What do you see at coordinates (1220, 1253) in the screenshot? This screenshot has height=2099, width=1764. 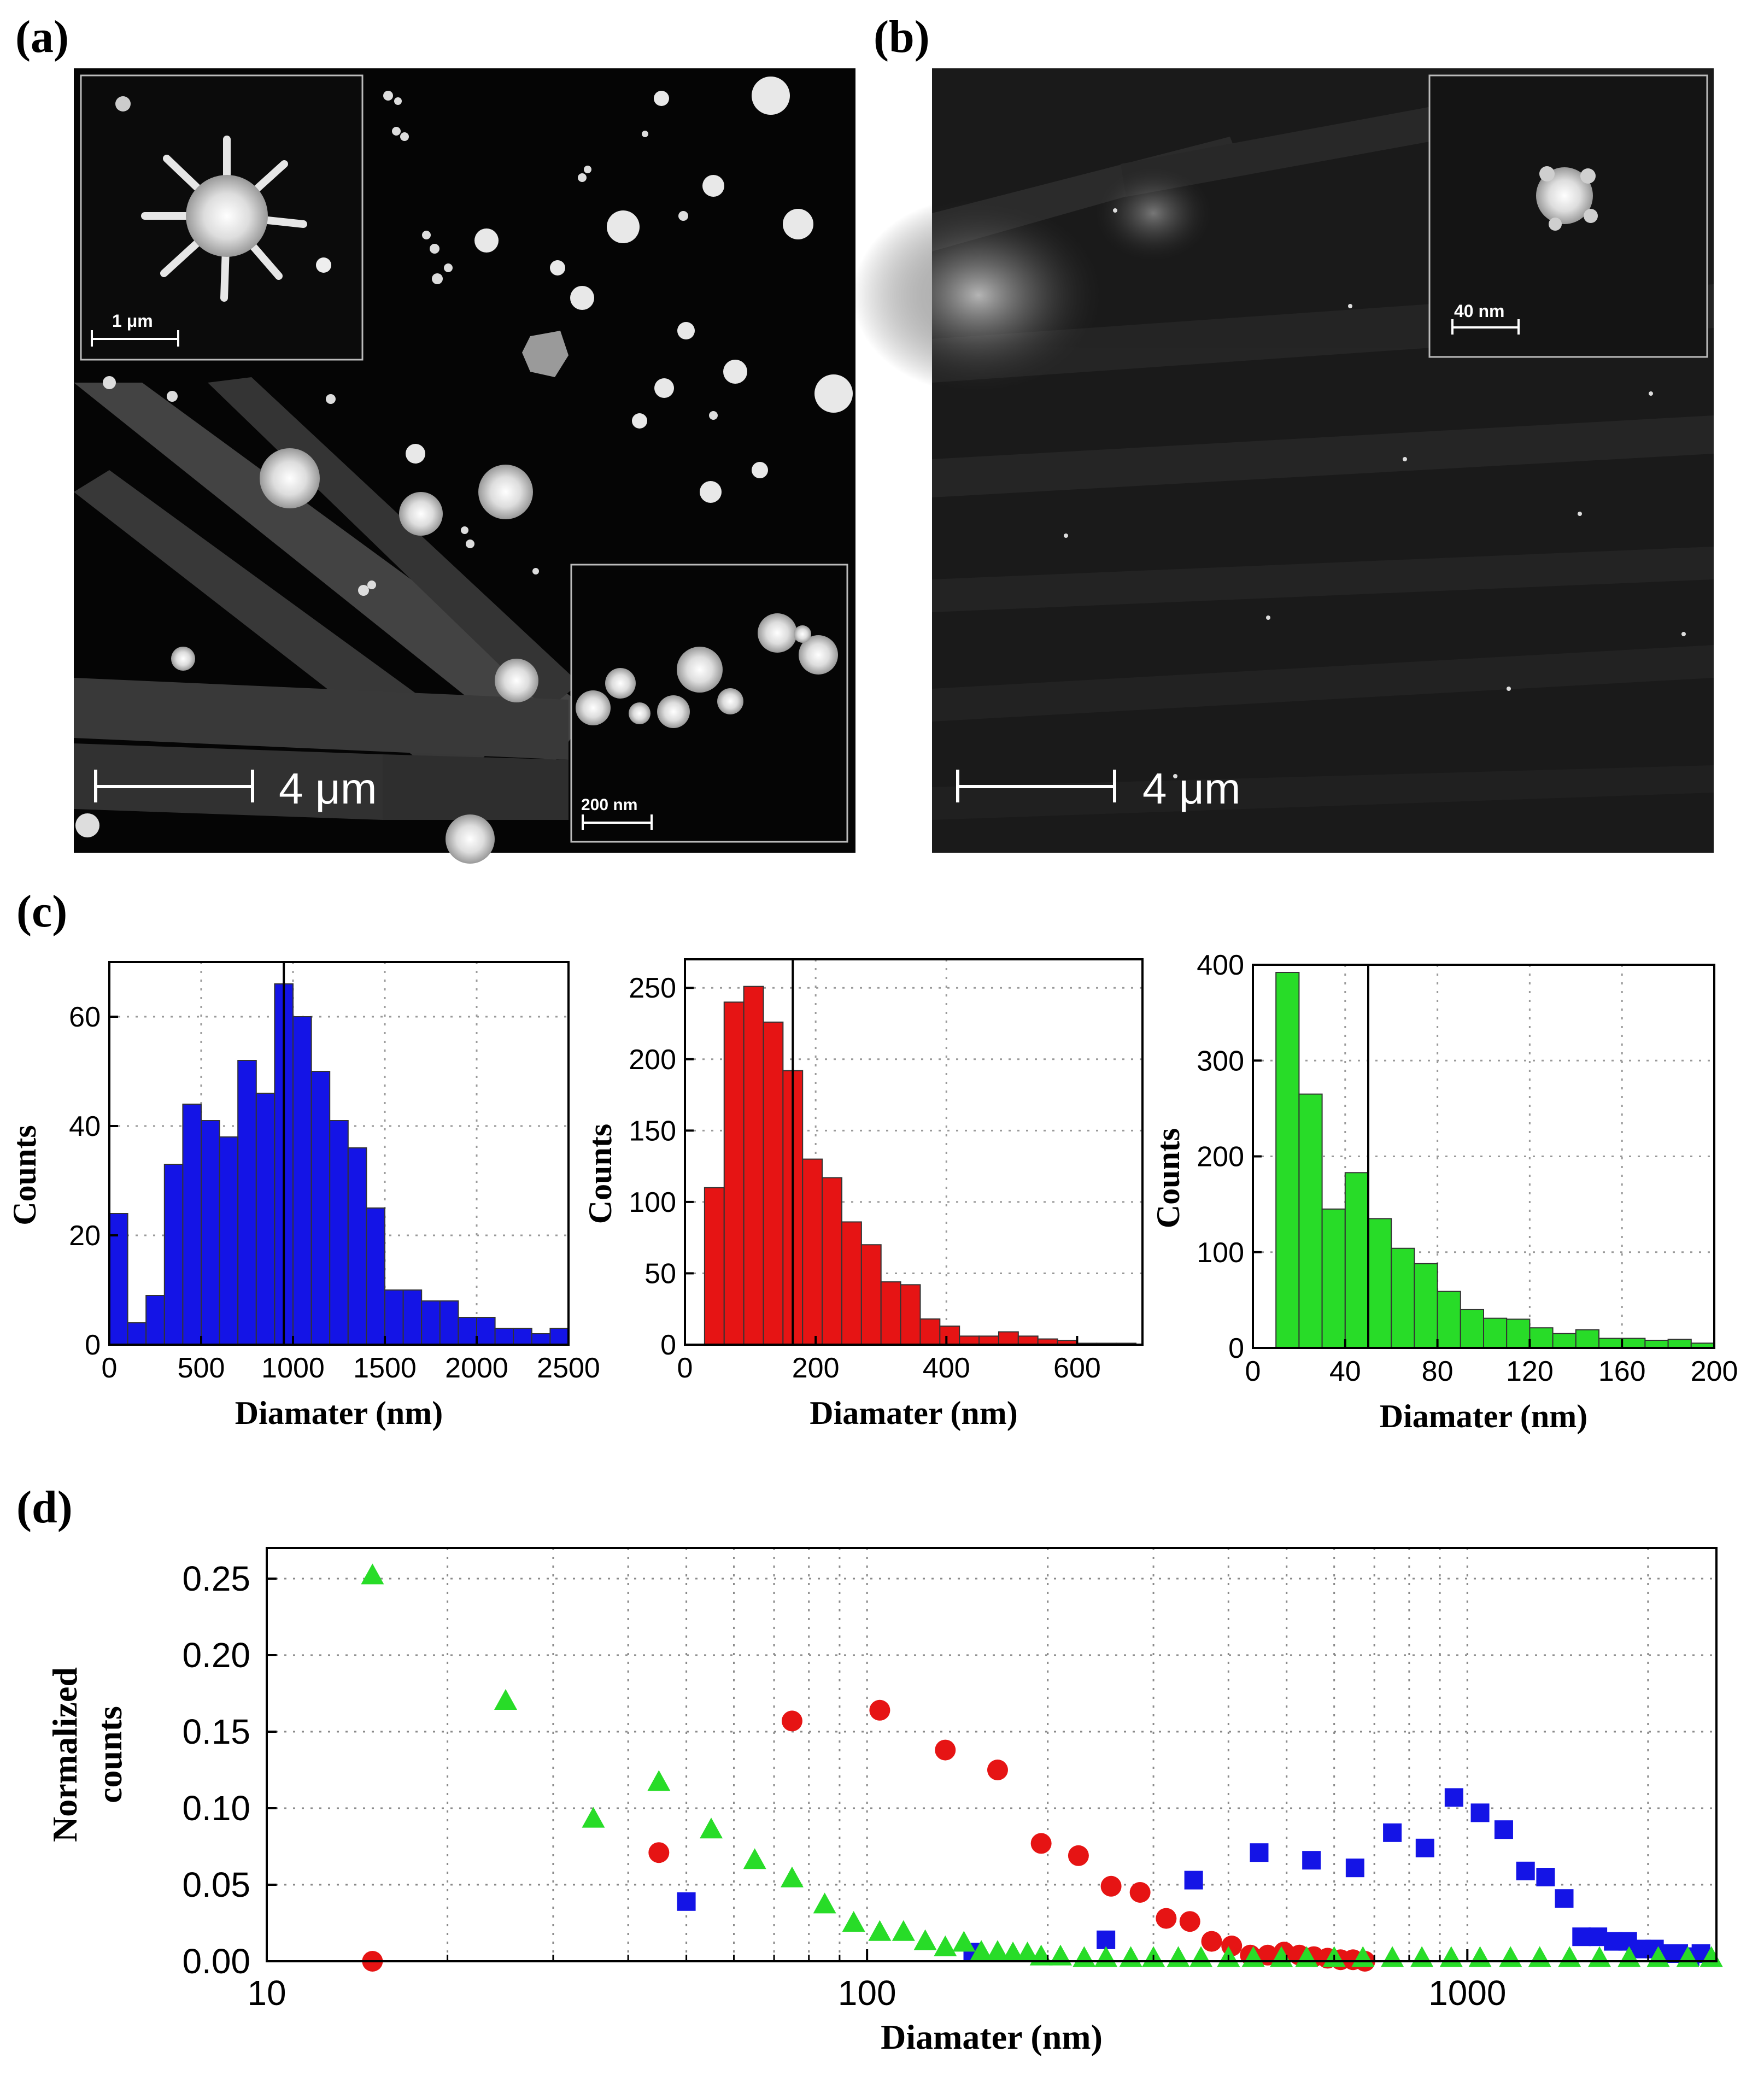 I see `y-tick-label: 100` at bounding box center [1220, 1253].